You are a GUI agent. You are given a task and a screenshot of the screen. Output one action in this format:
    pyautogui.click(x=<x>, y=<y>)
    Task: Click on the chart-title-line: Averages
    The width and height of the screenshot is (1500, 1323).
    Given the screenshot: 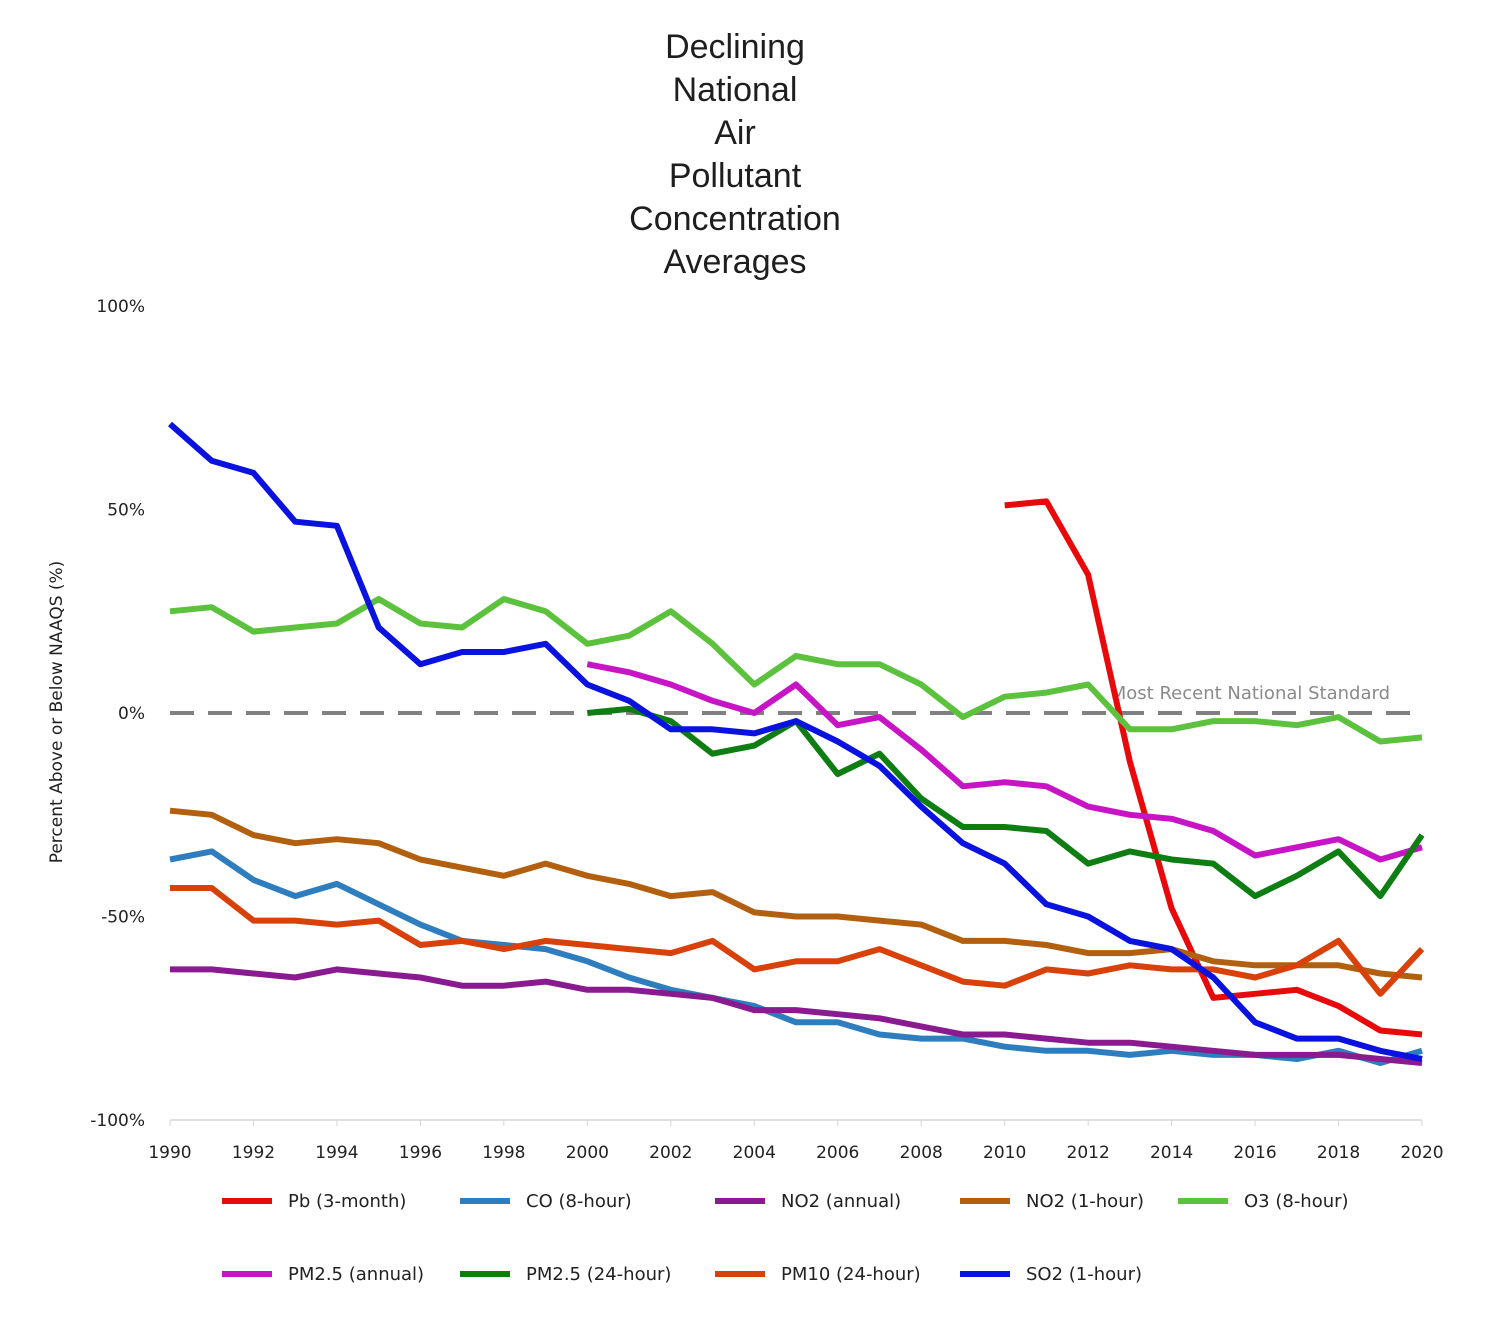 What is the action you would take?
    pyautogui.click(x=735, y=262)
    